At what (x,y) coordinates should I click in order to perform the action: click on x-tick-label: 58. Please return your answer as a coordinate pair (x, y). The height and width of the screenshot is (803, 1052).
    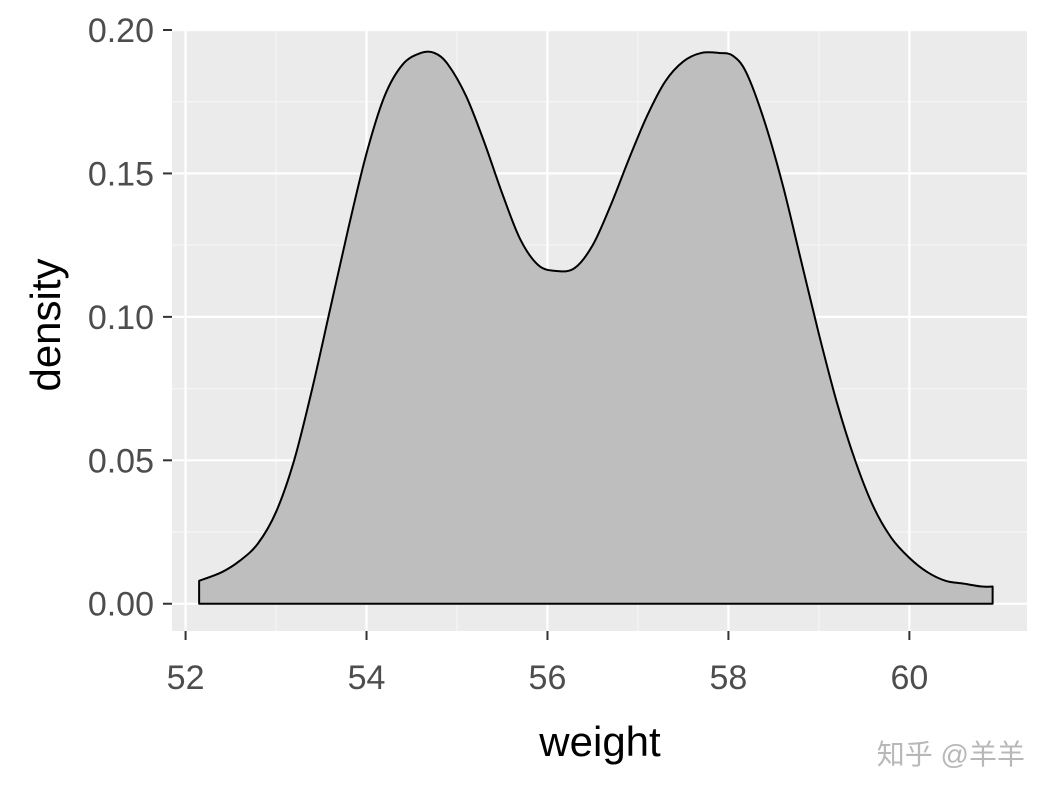
    Looking at the image, I should click on (729, 678).